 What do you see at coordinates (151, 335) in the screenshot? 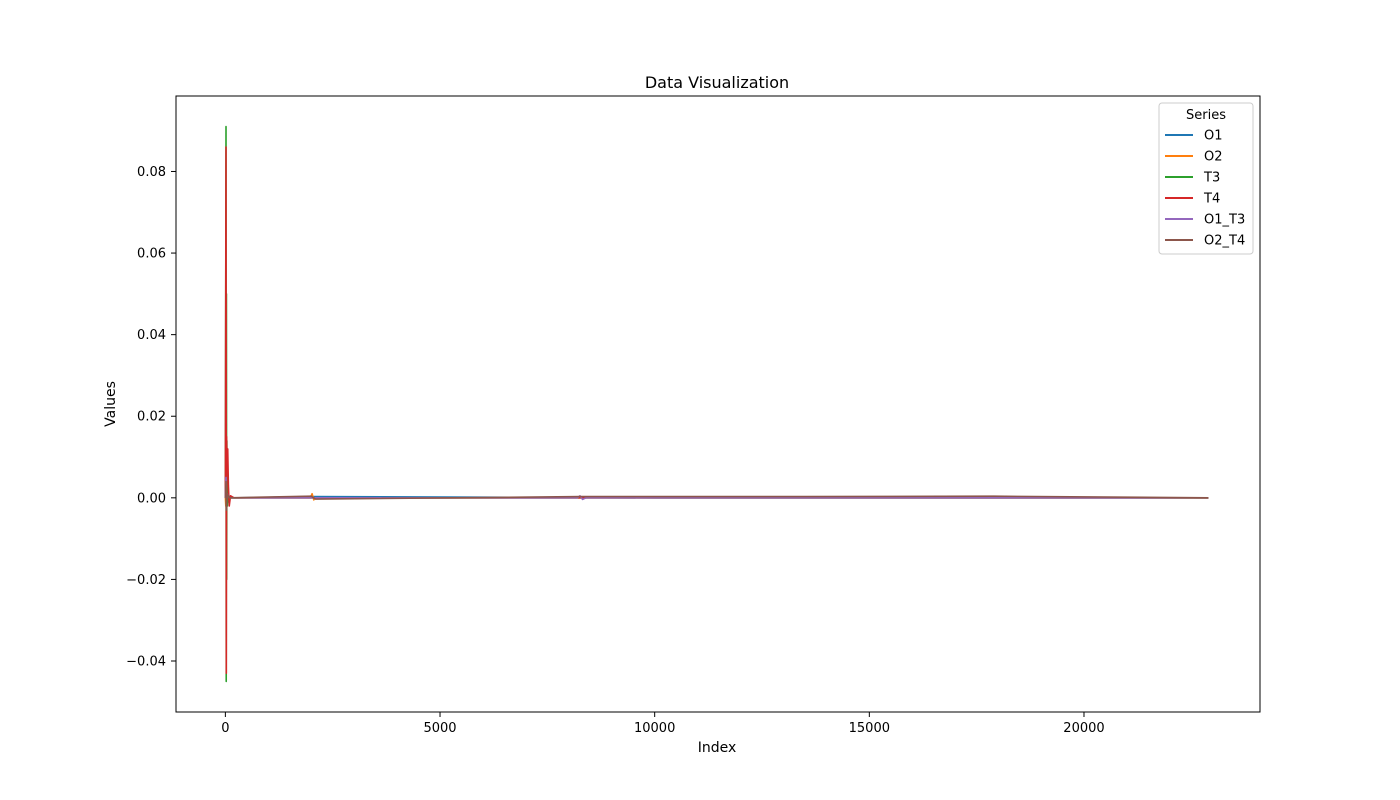
I see `y-tick-label: 0.04` at bounding box center [151, 335].